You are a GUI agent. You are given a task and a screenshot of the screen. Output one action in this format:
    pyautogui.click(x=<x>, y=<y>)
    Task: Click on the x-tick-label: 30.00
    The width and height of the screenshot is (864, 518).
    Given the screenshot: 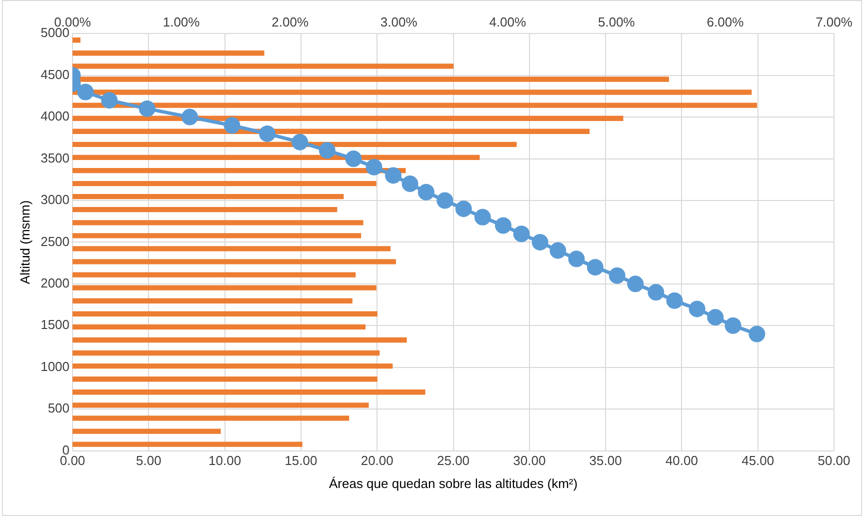 What is the action you would take?
    pyautogui.click(x=529, y=460)
    